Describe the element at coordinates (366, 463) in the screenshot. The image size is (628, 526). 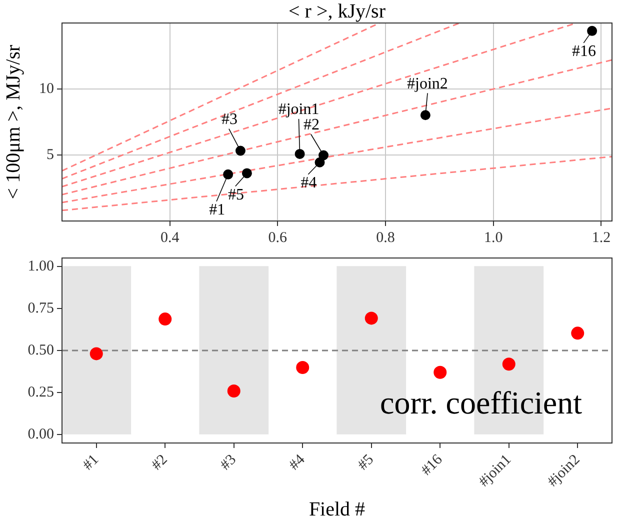
I see `x-tick-label: #5` at that location.